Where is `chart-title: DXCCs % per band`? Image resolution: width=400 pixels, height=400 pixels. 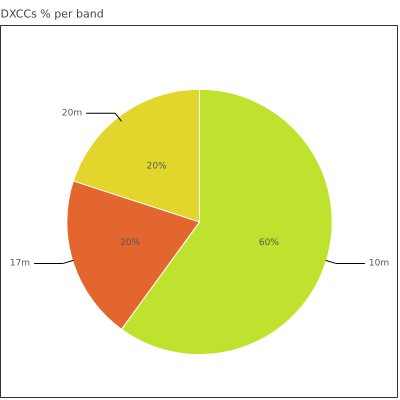 chart-title: DXCCs % per band is located at coordinates (52, 14).